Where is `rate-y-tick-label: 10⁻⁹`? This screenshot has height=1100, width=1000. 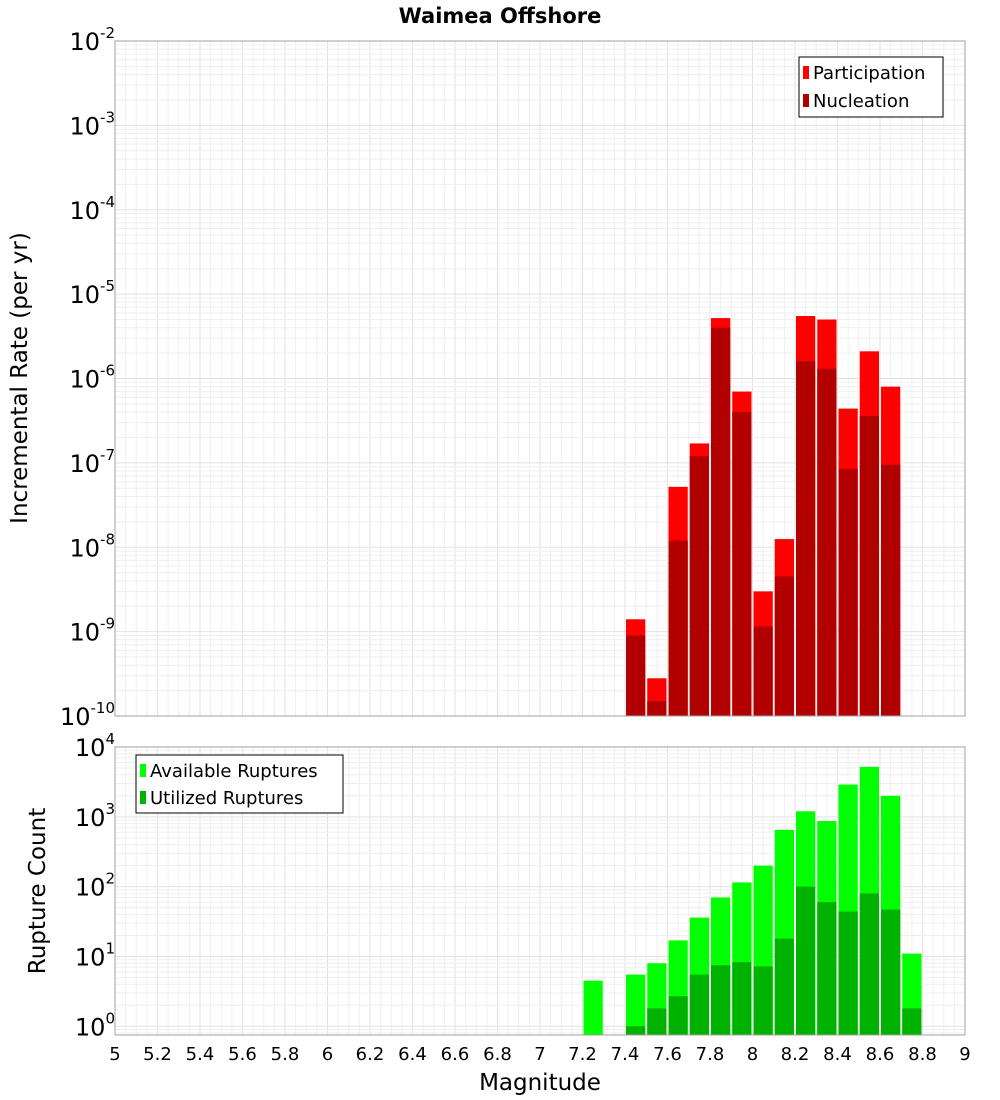 rate-y-tick-label: 10⁻⁹ is located at coordinates (92, 631).